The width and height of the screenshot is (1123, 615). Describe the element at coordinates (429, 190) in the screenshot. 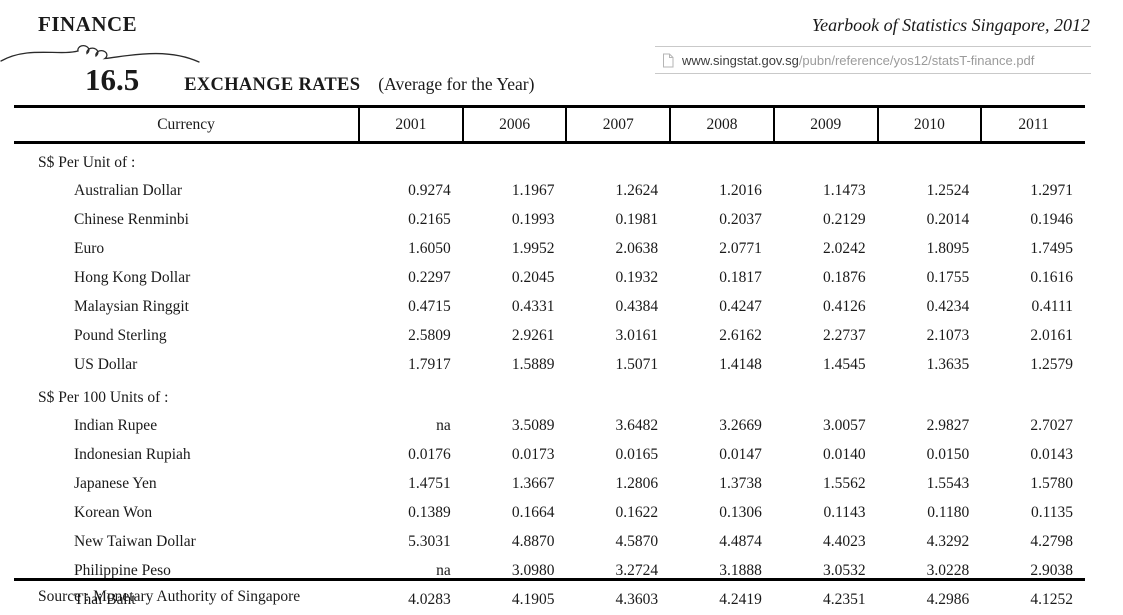

I see `rate-value-cell: 0.9274` at that location.